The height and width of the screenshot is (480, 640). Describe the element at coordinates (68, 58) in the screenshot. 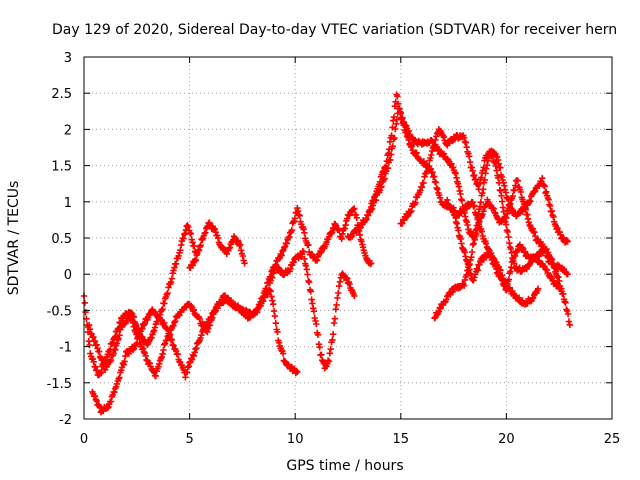

I see `y-tick-label: 3` at that location.